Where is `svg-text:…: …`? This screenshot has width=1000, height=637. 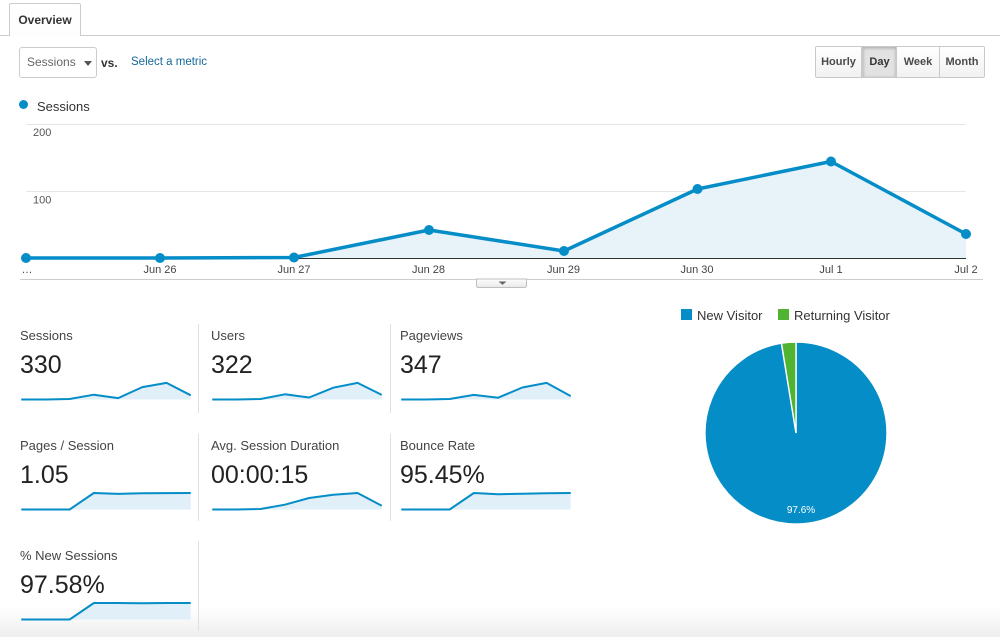
svg-text:…: … is located at coordinates (27, 270).